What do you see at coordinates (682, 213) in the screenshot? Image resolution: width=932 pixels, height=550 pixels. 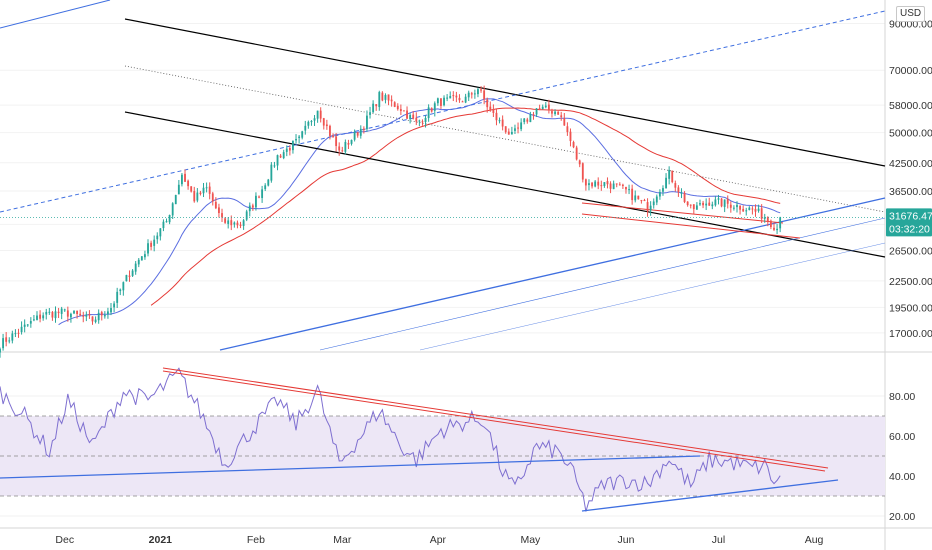 I see `wedge-upper-line` at bounding box center [682, 213].